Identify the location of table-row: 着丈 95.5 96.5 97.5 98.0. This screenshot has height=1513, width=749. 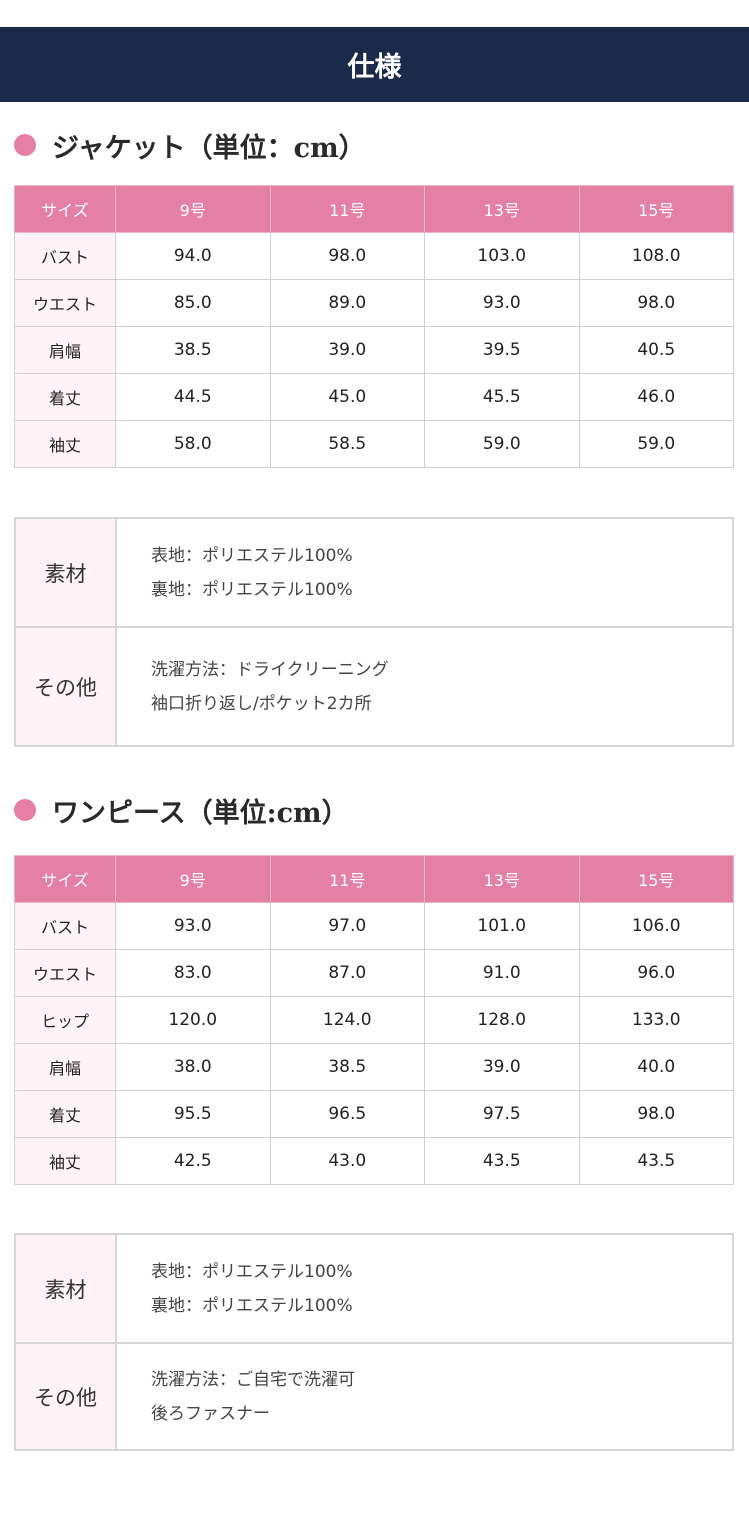
(374, 1114).